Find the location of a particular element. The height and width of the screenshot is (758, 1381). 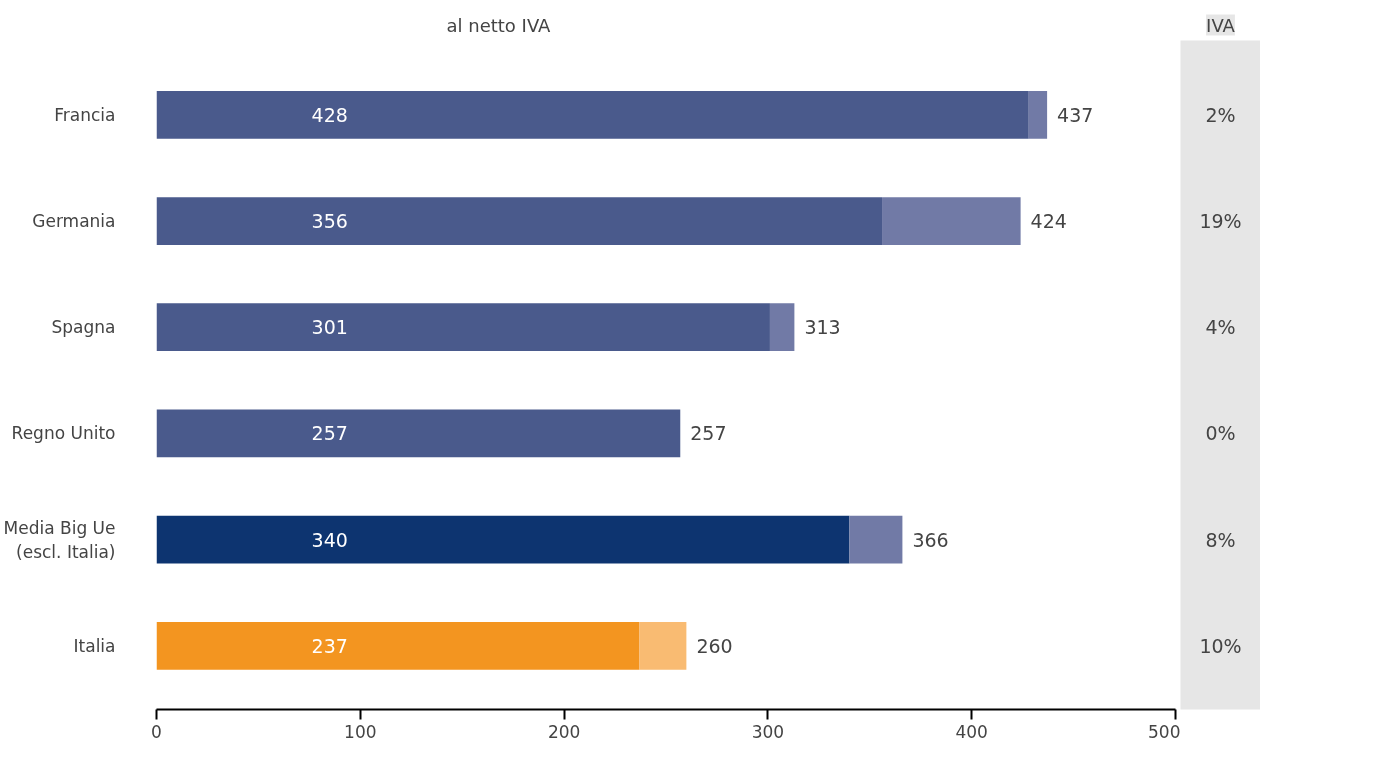

y-tick-label: Spagna is located at coordinates (83, 327).